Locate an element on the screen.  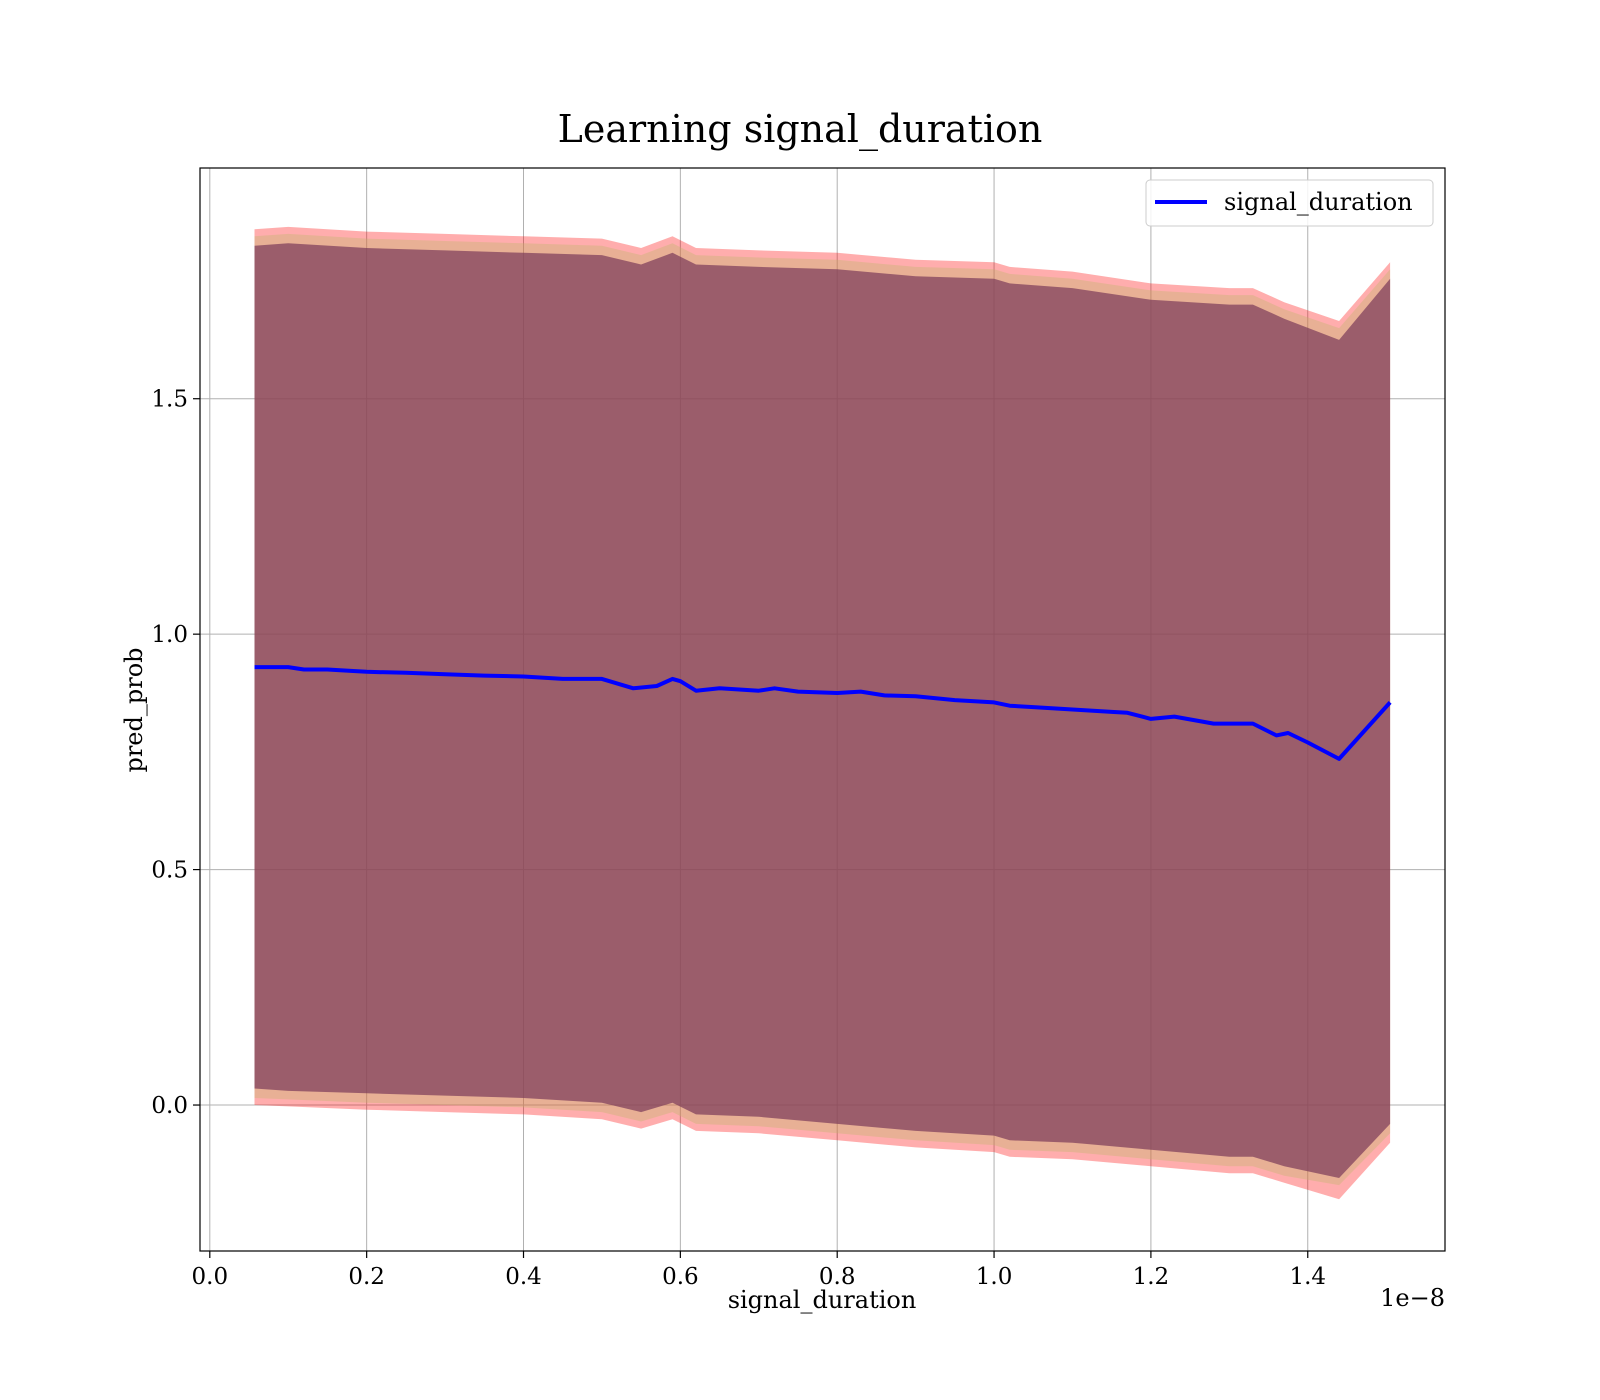
x-tick-label: 0.0 is located at coordinates (210, 1277).